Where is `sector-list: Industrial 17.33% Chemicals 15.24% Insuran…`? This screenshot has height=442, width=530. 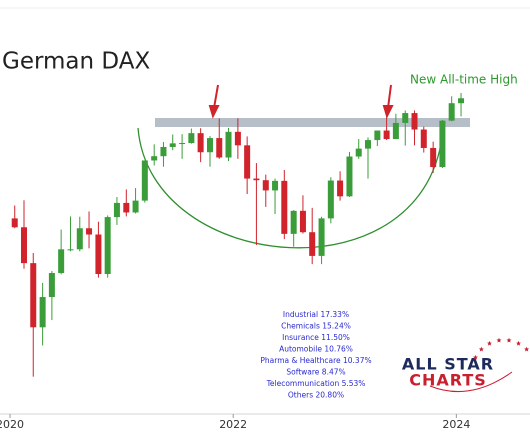
sector-list: Industrial 17.33% Chemicals 15.24% Insuran… is located at coordinates (315, 355).